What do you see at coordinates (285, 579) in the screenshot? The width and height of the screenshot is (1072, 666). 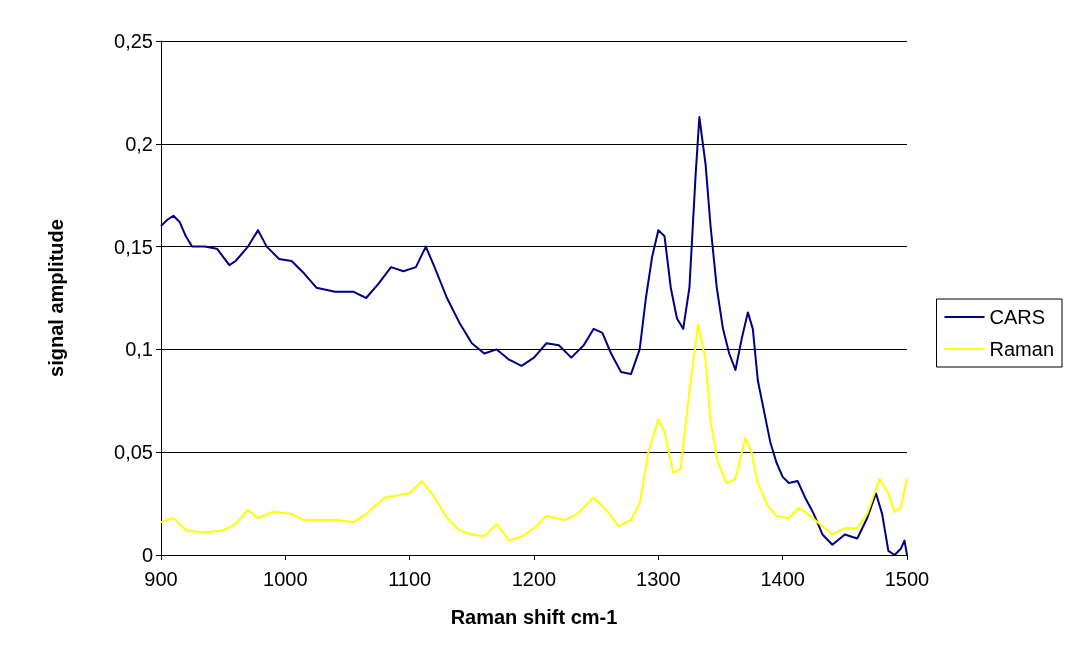 I see `x-tick-label: 1000` at bounding box center [285, 579].